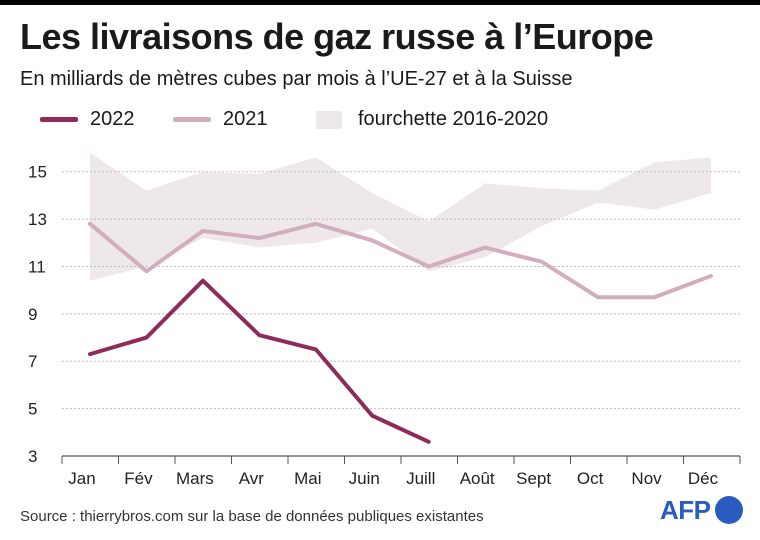 This screenshot has height=540, width=760. I want to click on y-tick-label: 15, so click(37, 172).